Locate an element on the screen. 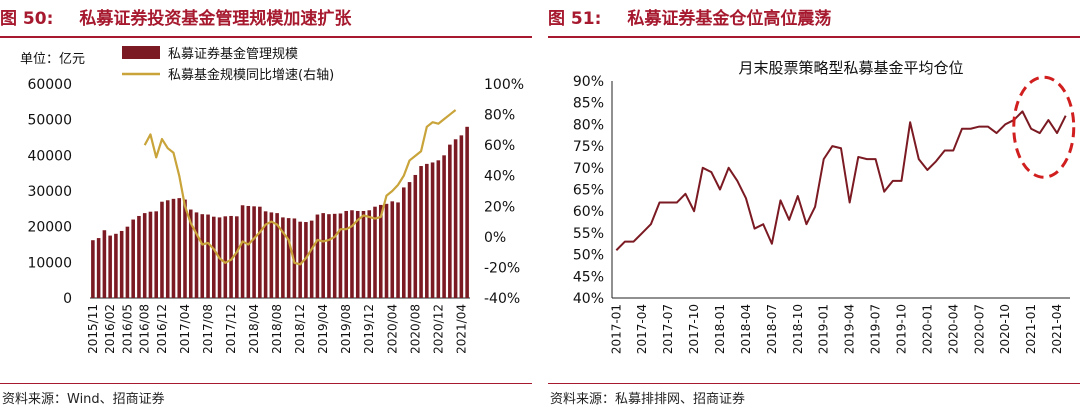  right-y-tick-label: 80% is located at coordinates (499, 116).